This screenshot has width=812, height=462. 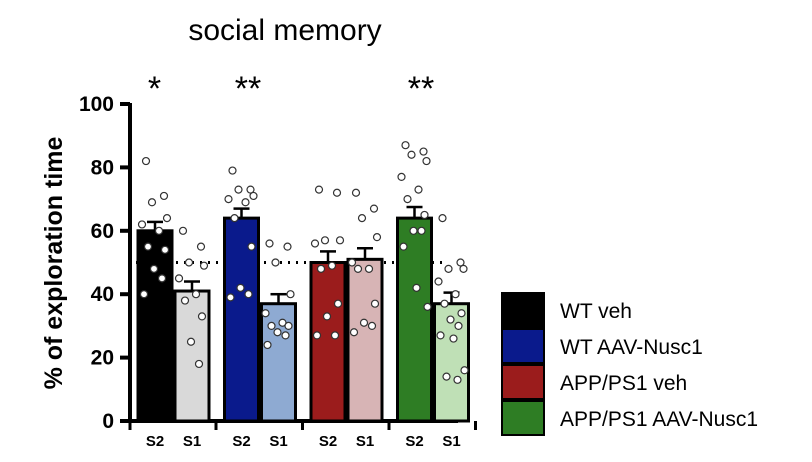 I want to click on y-tick-label: 0, so click(x=108, y=421).